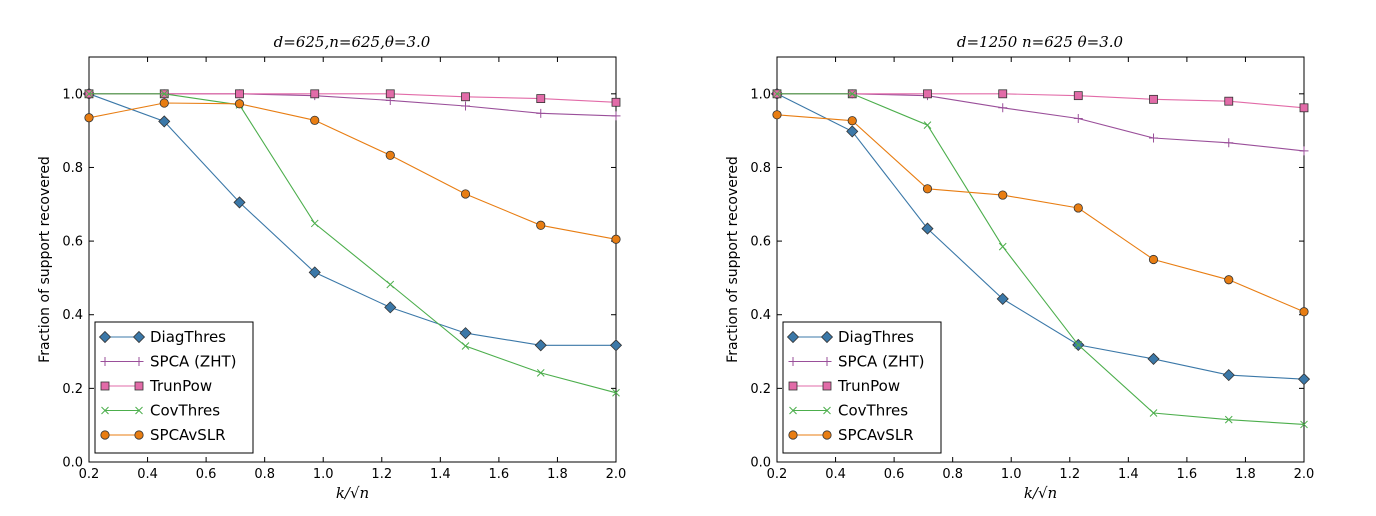 The width and height of the screenshot is (1376, 516). Describe the element at coordinates (1041, 101) in the screenshot. I see `series-line` at that location.